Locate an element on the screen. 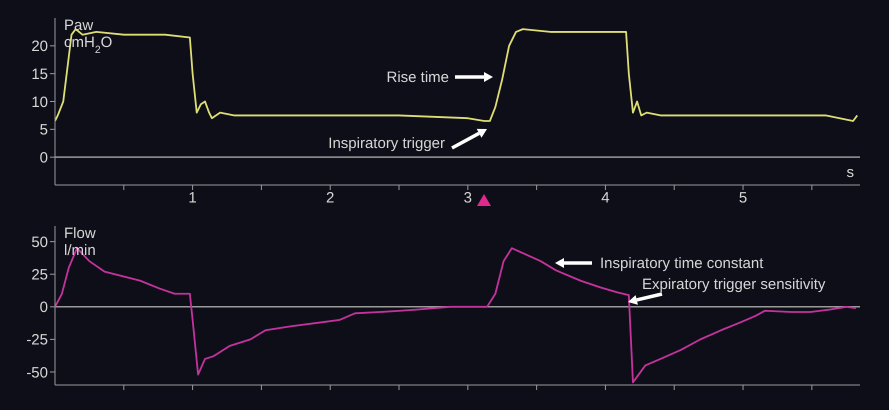  x-tick-label: 2 is located at coordinates (330, 198).